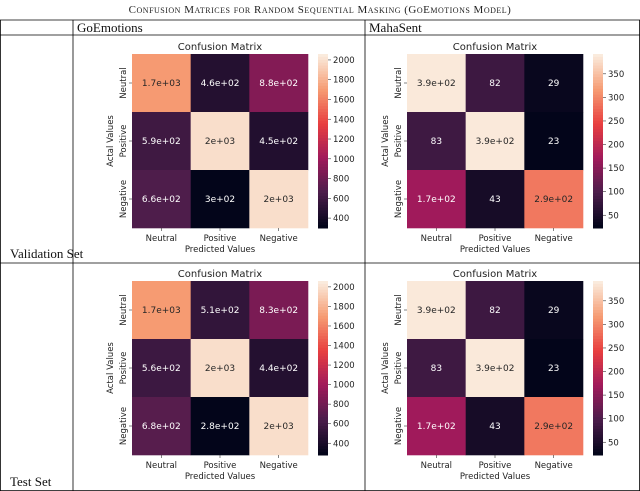  Describe the element at coordinates (554, 84) in the screenshot. I see `cell-annotation: 29` at that location.